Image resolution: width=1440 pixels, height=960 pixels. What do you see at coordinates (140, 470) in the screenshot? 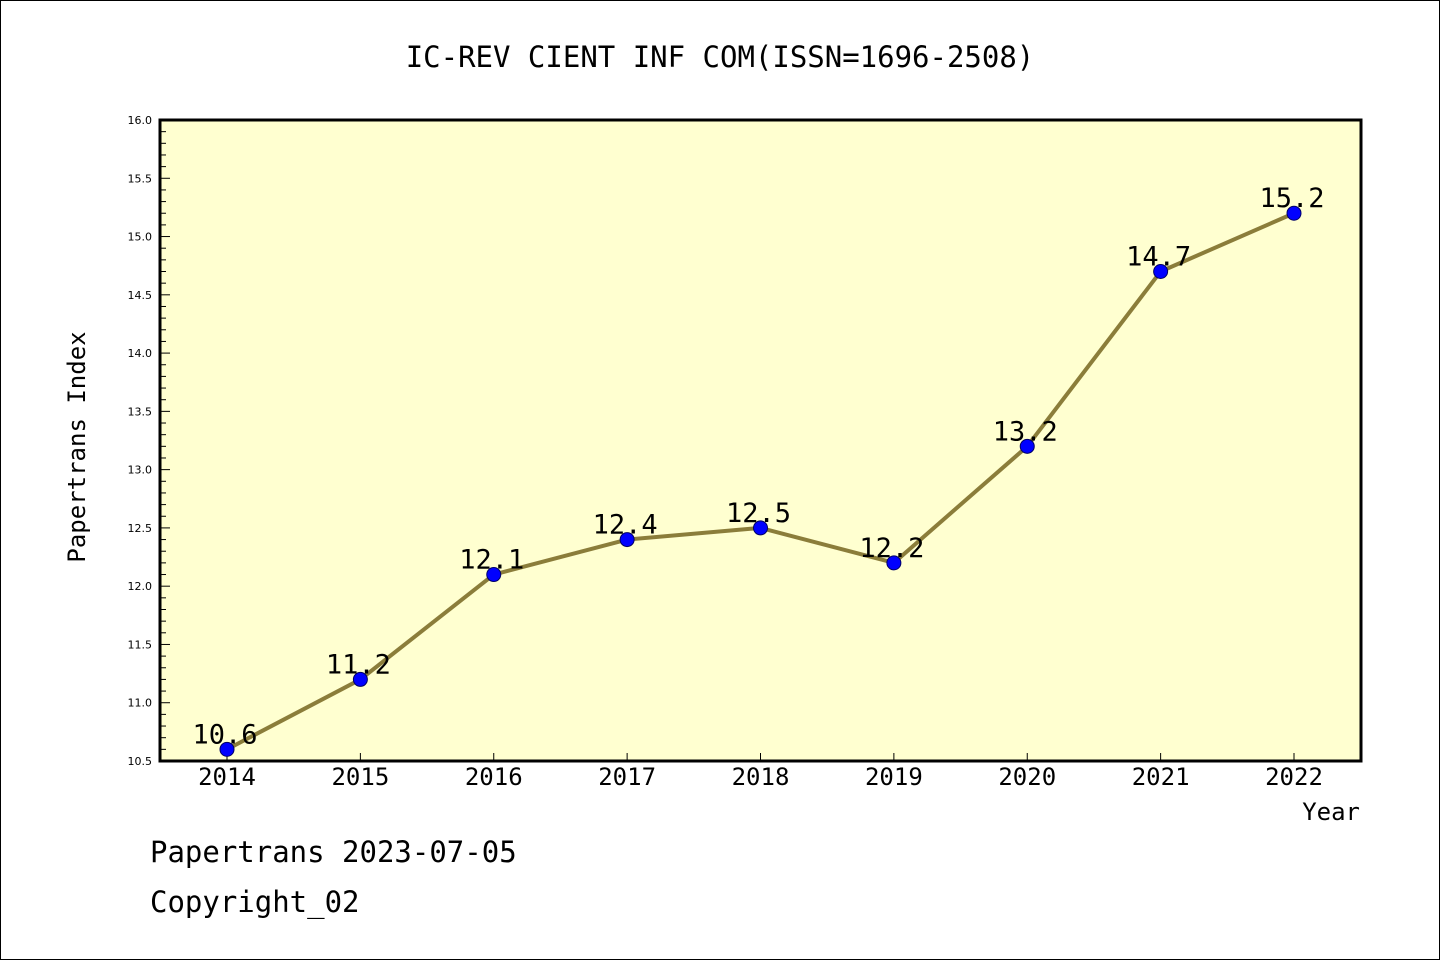
I see `y-tick-label: 13.0` at bounding box center [140, 470].